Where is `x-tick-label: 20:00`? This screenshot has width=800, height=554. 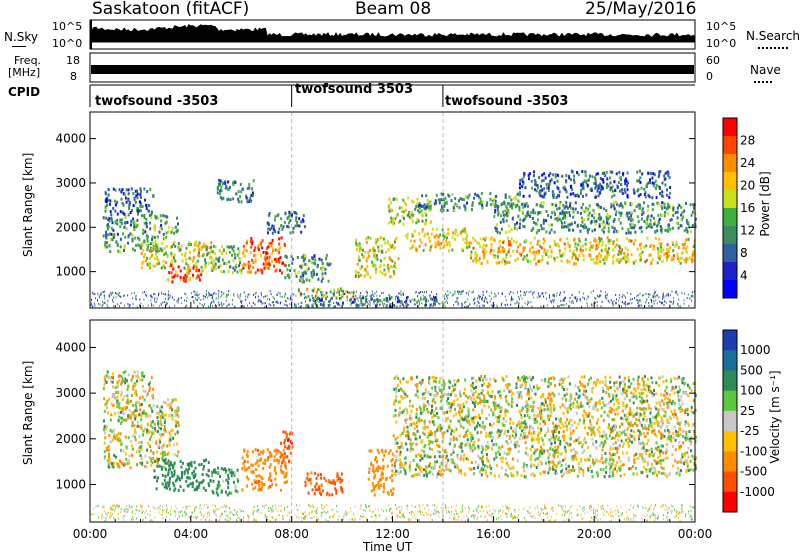
x-tick-label: 20:00 is located at coordinates (594, 534).